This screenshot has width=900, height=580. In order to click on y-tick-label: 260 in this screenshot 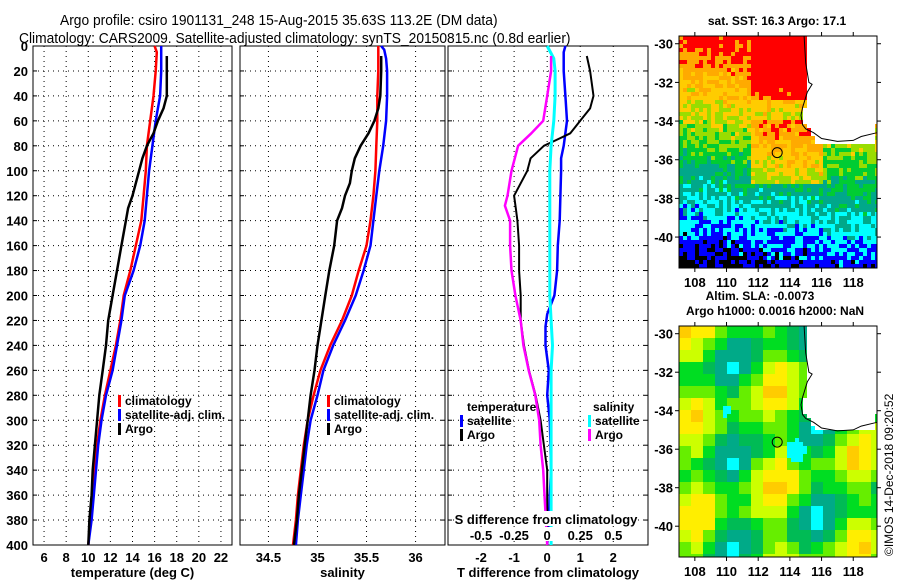, I will do `click(17, 370)`.